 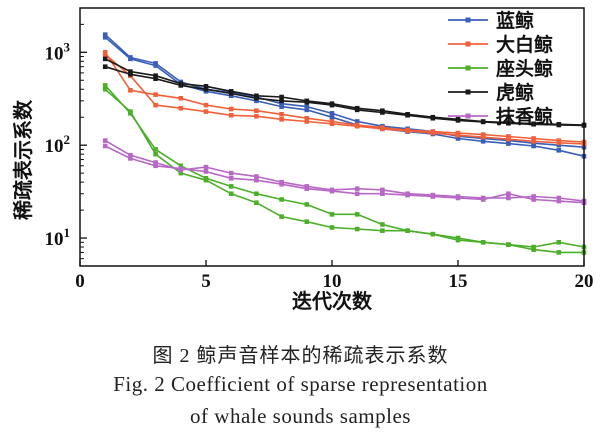 I want to click on y-axis-title: 稀疏表示系数, so click(x=23, y=159).